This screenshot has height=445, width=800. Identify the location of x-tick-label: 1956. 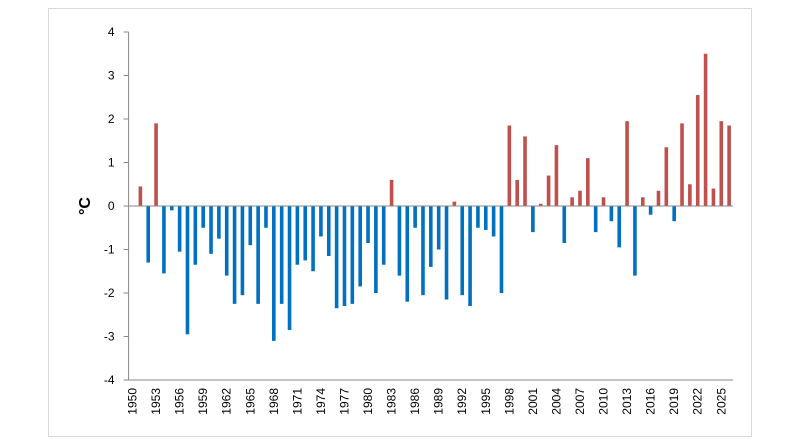
(180, 401).